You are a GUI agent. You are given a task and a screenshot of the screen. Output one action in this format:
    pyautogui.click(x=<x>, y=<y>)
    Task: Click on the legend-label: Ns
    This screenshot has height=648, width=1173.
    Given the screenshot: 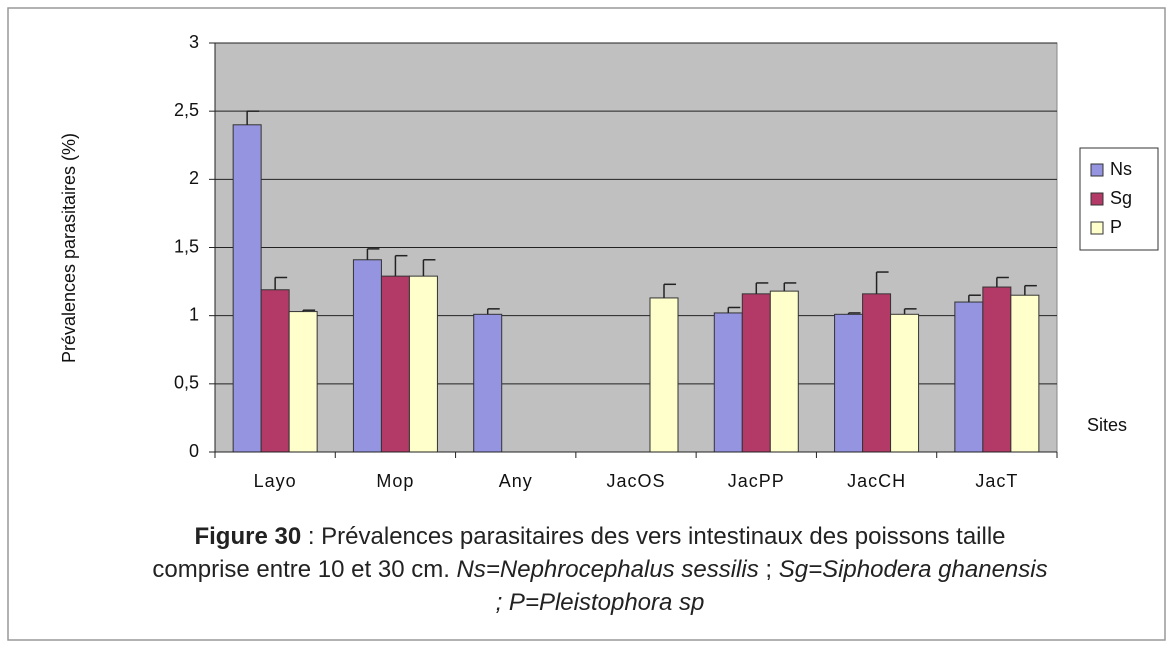 What is the action you would take?
    pyautogui.click(x=1121, y=169)
    